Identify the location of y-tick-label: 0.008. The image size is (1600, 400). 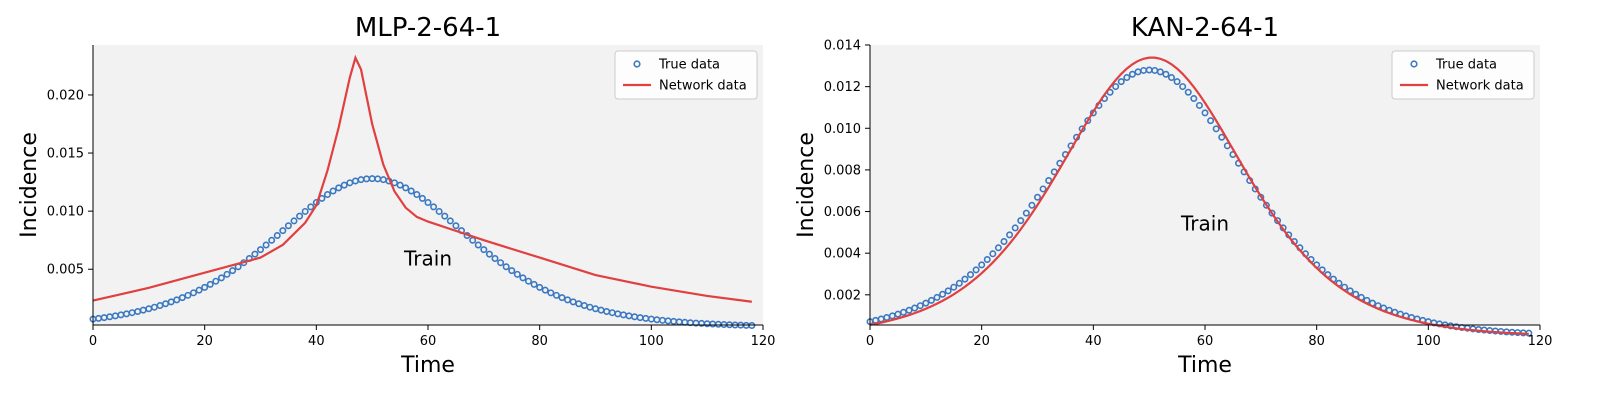
(842, 170).